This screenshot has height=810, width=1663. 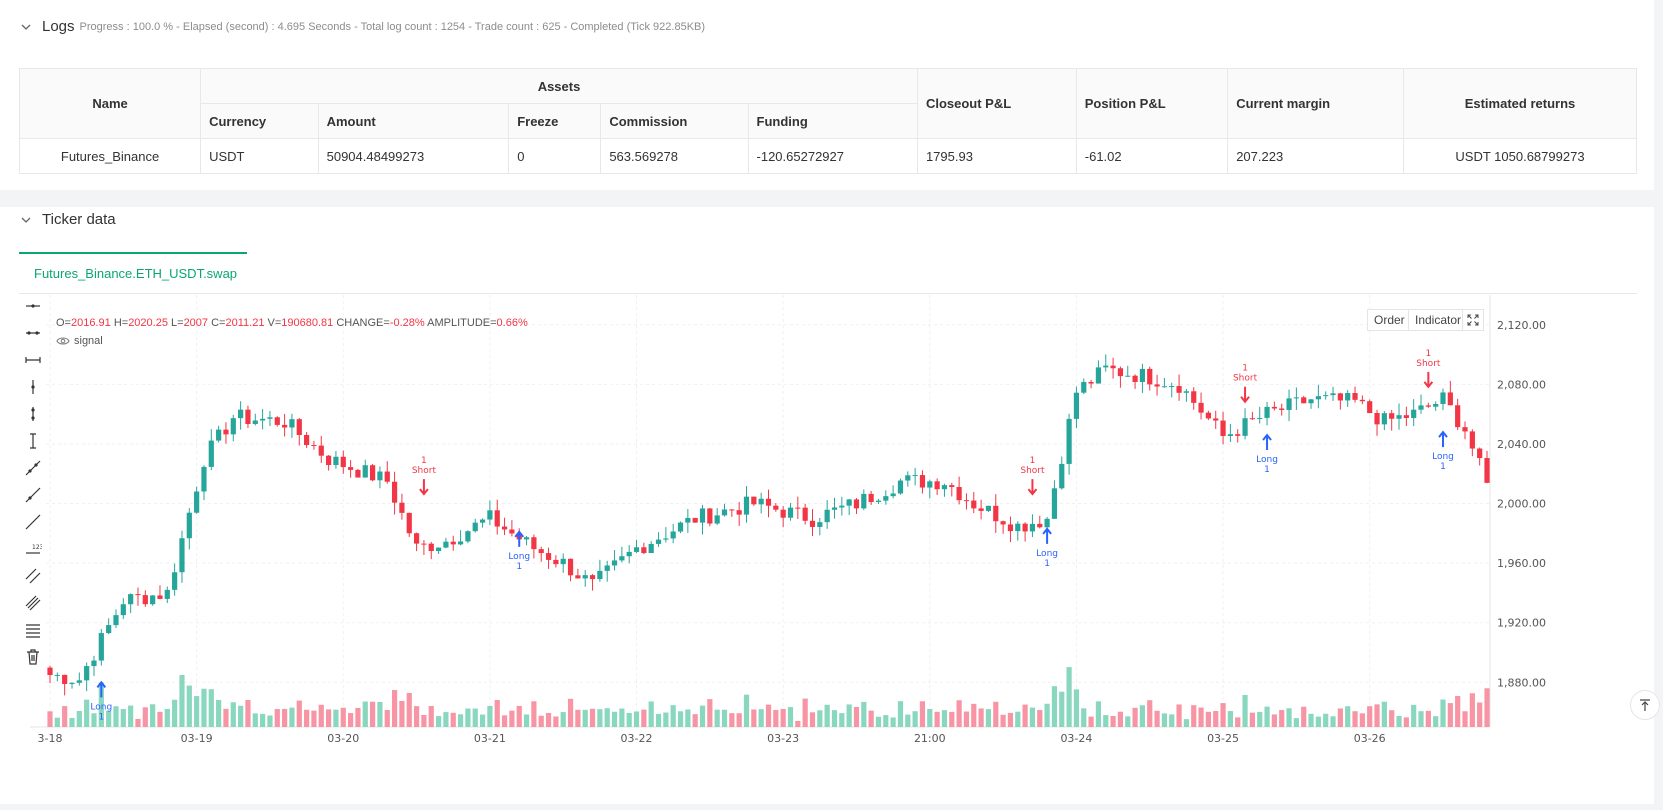 What do you see at coordinates (33, 360) in the screenshot?
I see `horizontal-segment-icon` at bounding box center [33, 360].